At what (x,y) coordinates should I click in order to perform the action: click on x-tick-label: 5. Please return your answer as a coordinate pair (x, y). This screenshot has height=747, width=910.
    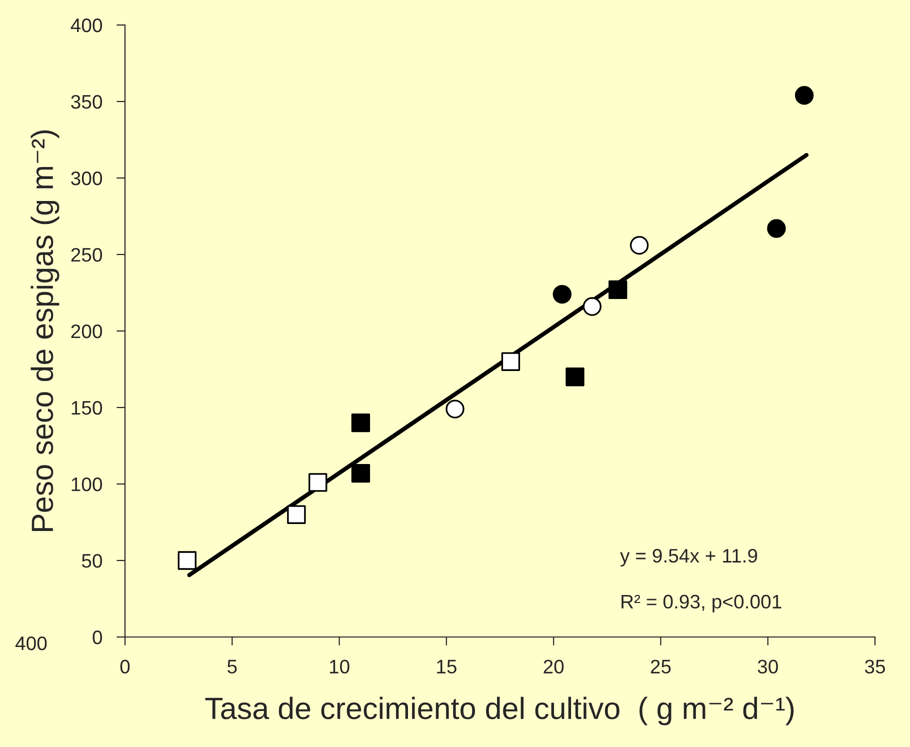
    Looking at the image, I should click on (232, 667).